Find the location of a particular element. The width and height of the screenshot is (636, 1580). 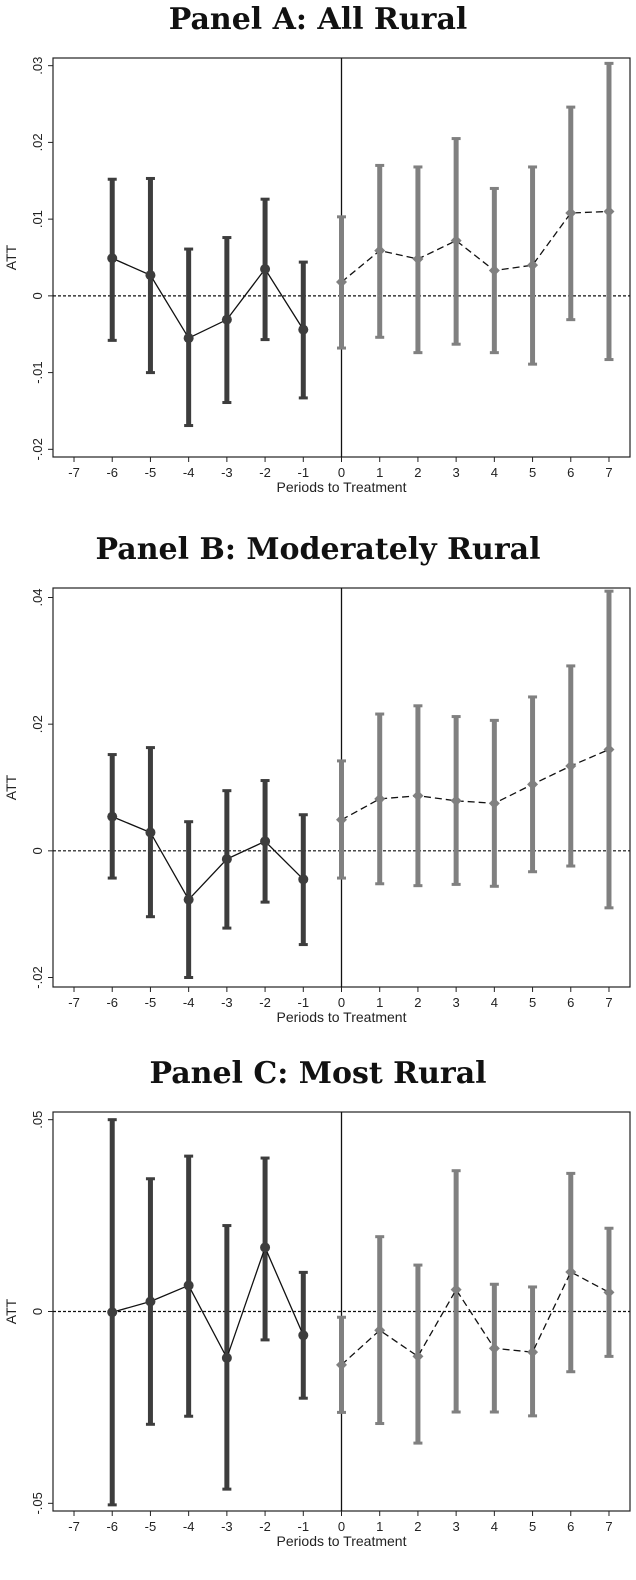

y-tick-label: .01 is located at coordinates (37, 219).